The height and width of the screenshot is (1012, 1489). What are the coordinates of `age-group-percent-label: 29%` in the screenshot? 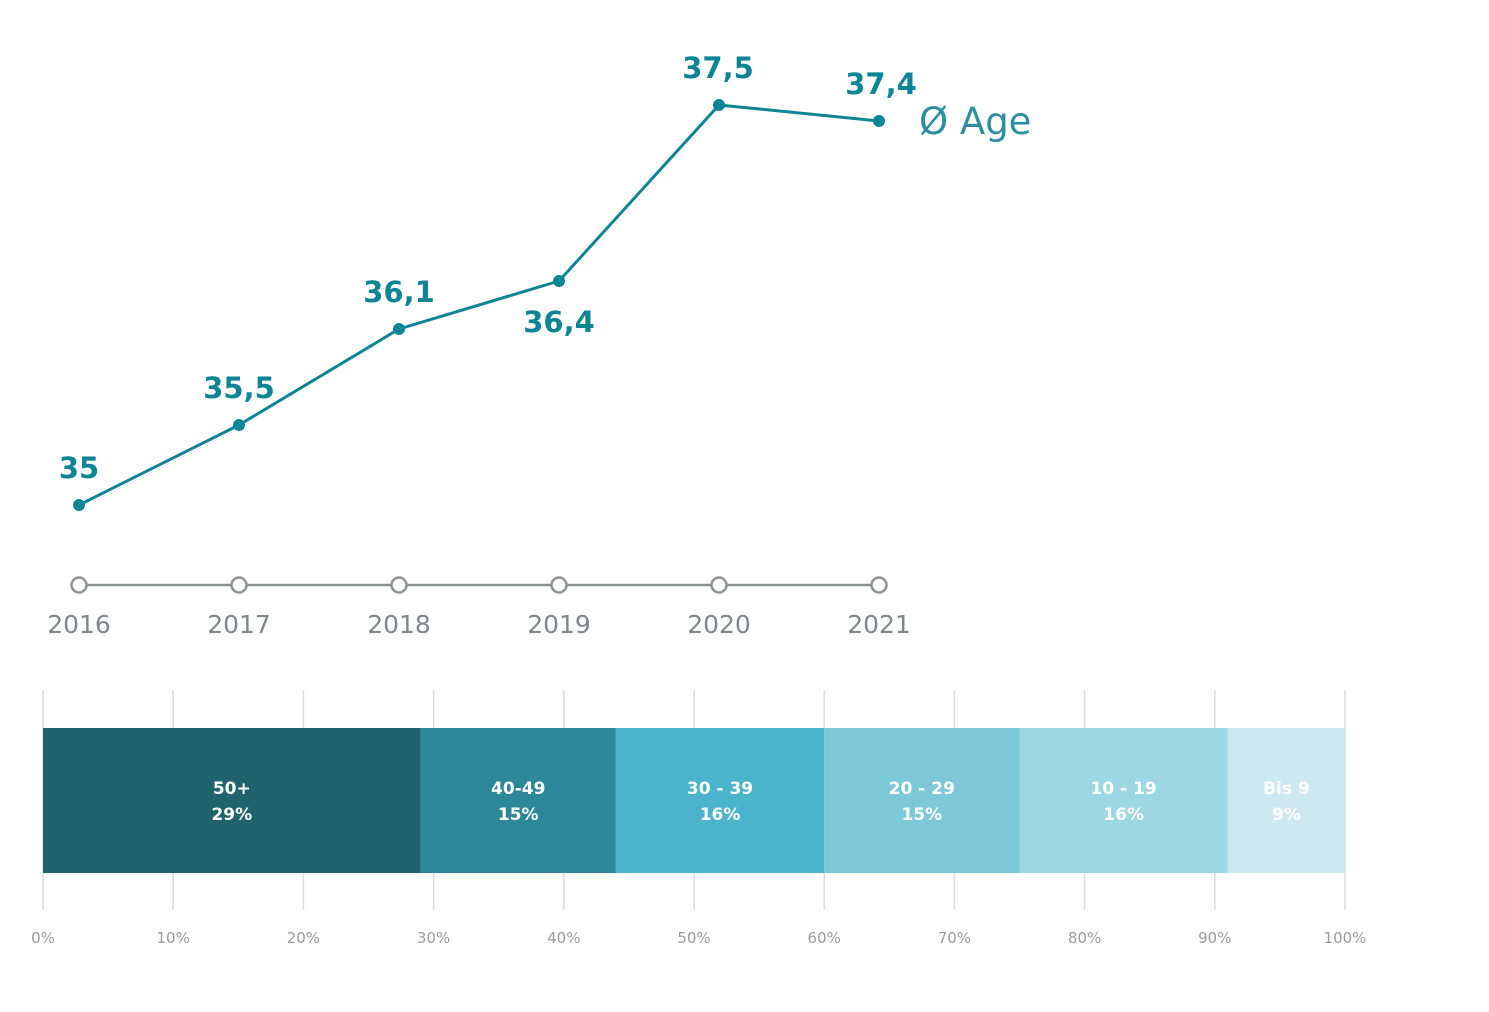 It's located at (231, 815).